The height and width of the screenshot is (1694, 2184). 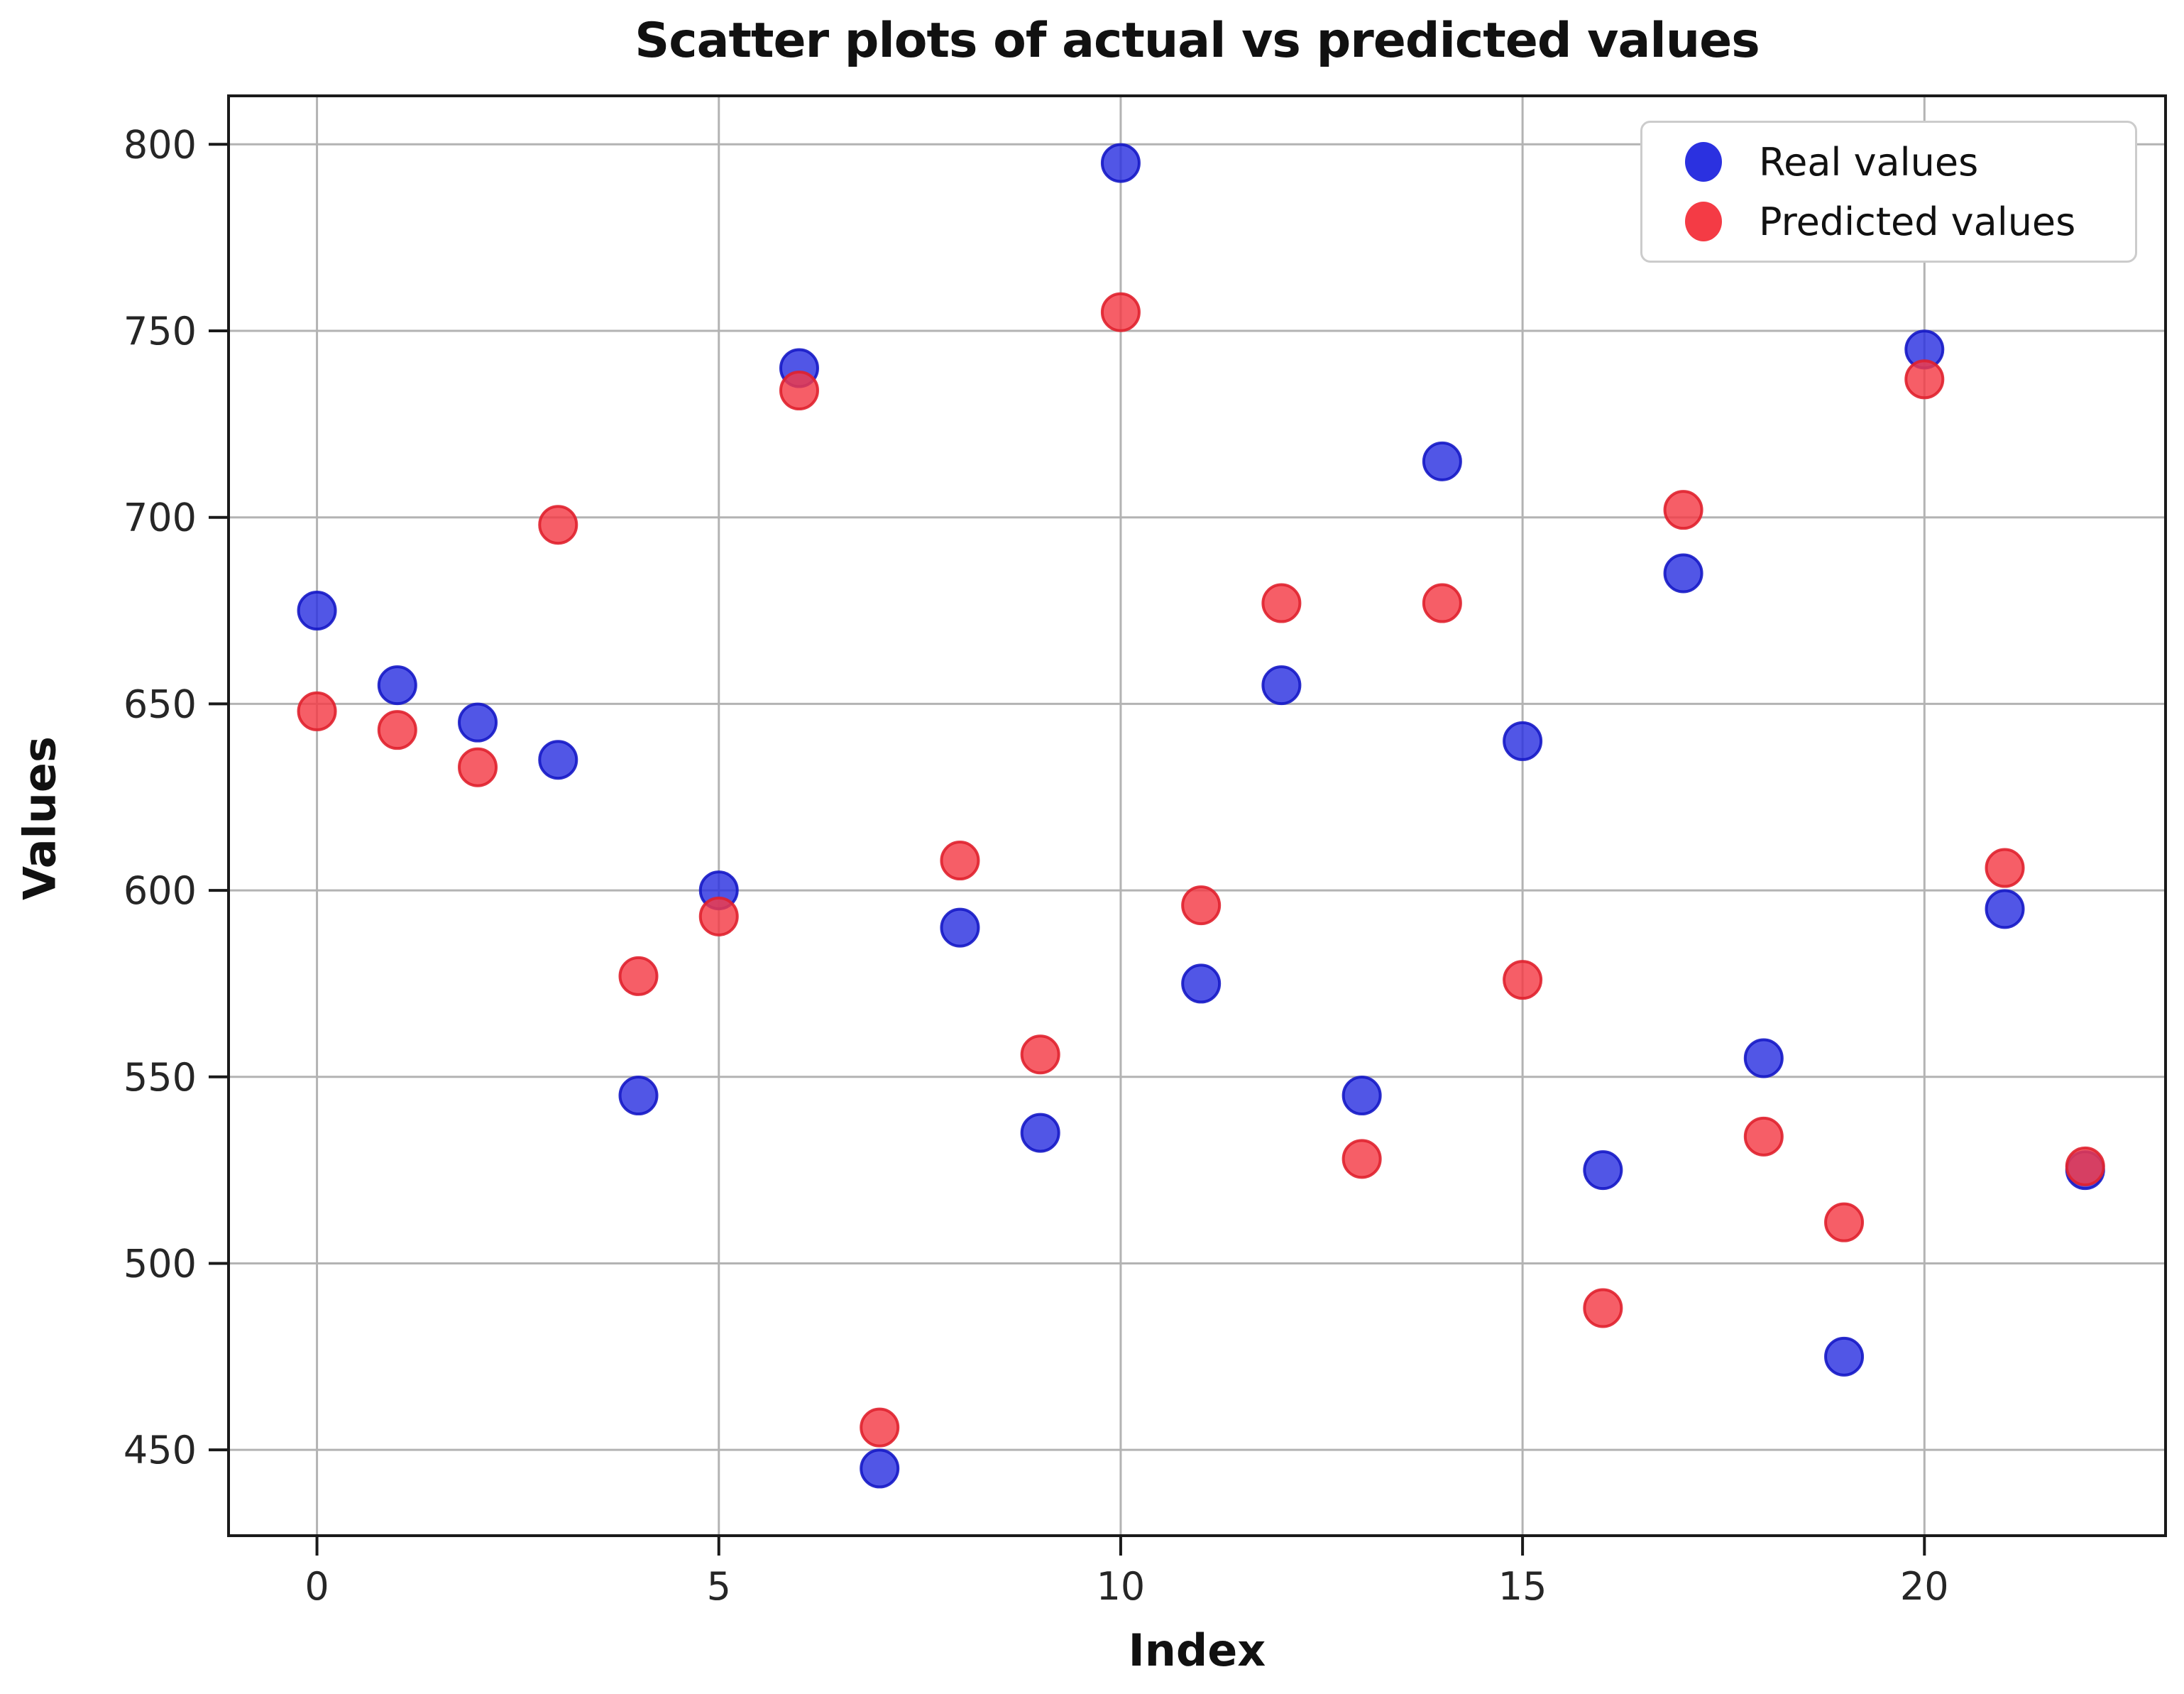 What do you see at coordinates (719, 1586) in the screenshot?
I see `x-tick-label: 5` at bounding box center [719, 1586].